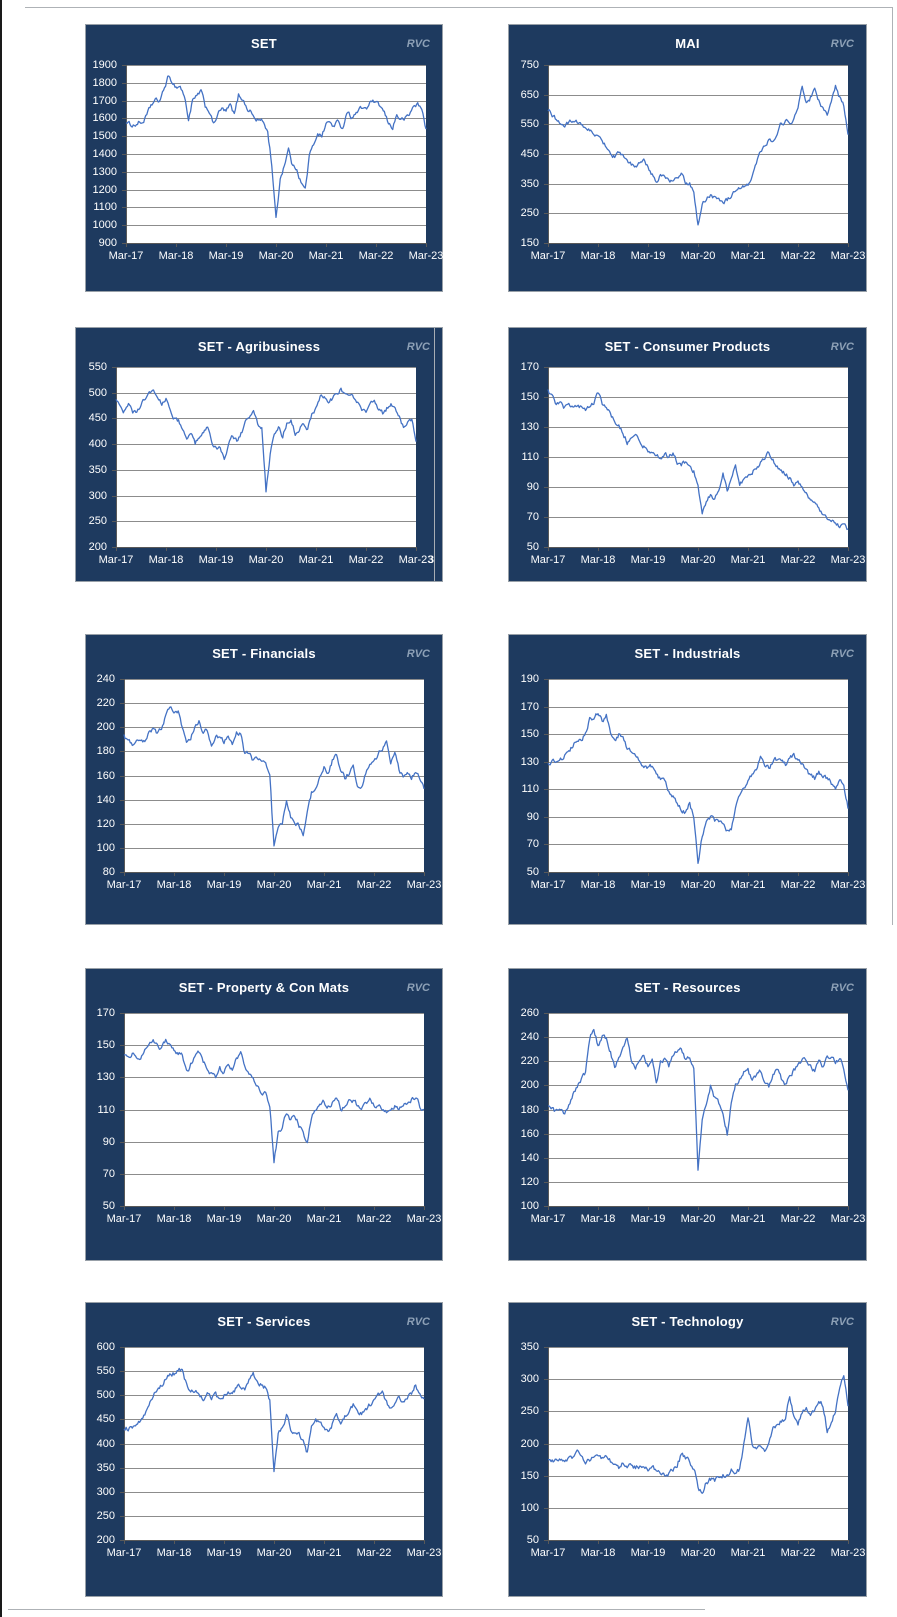 This screenshot has height=1617, width=897. What do you see at coordinates (687, 1321) in the screenshot?
I see `chart-title: SET - Technology` at bounding box center [687, 1321].